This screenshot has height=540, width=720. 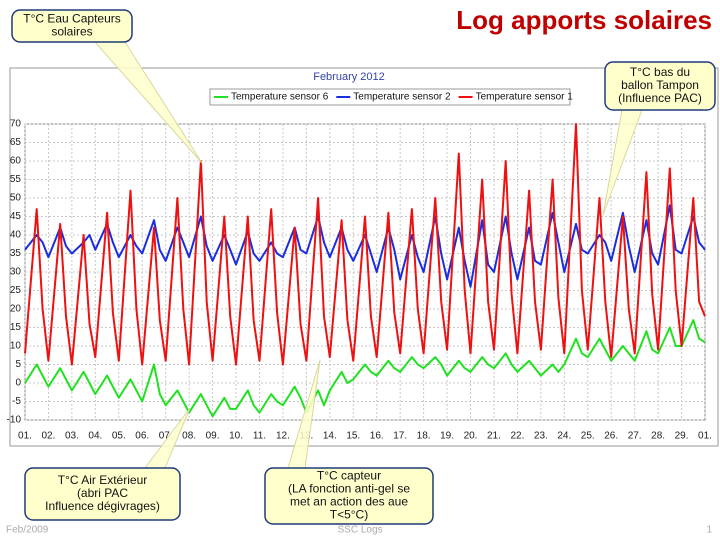 I want to click on x-tick-label: 11., so click(x=259, y=436).